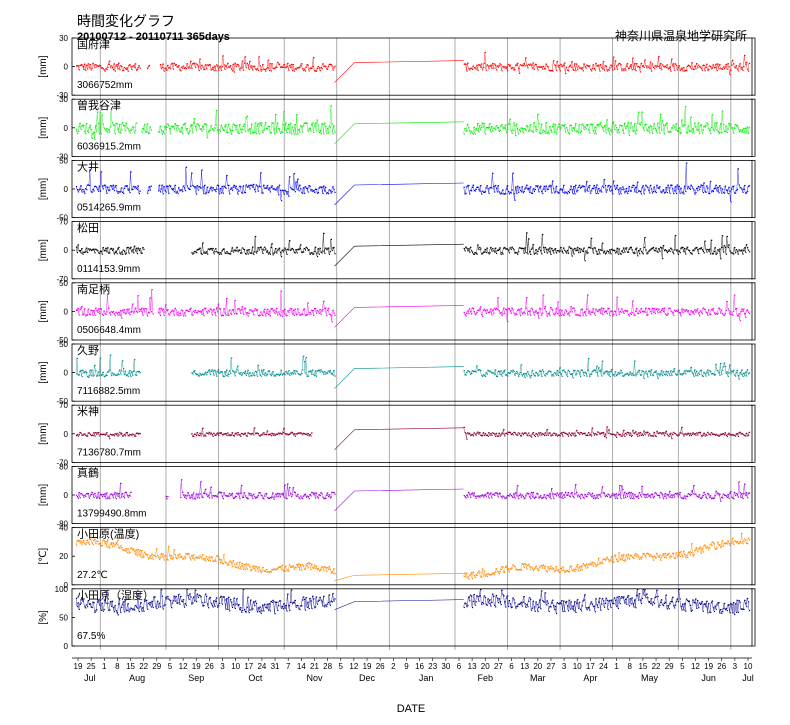 The image size is (790, 725). What do you see at coordinates (412, 66) in the screenshot?
I see `panel-frame` at bounding box center [412, 66].